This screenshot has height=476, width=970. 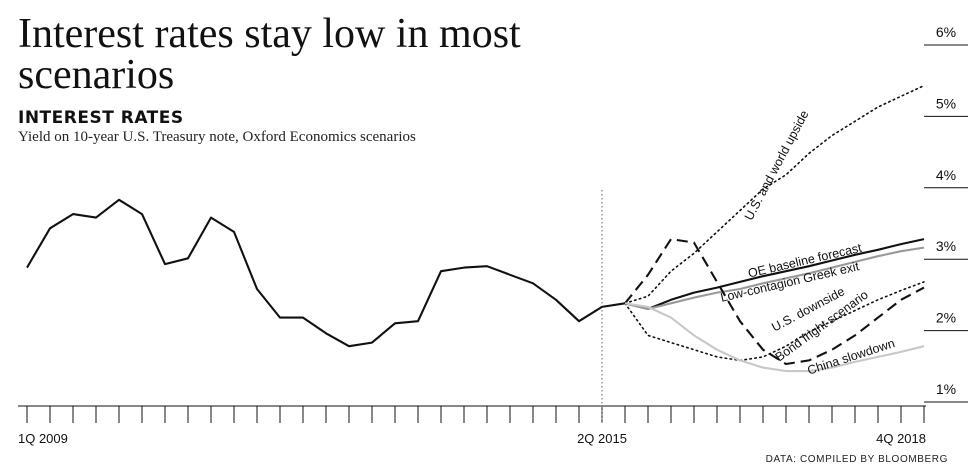 I want to click on y-tick-label: 5%, so click(x=946, y=103).